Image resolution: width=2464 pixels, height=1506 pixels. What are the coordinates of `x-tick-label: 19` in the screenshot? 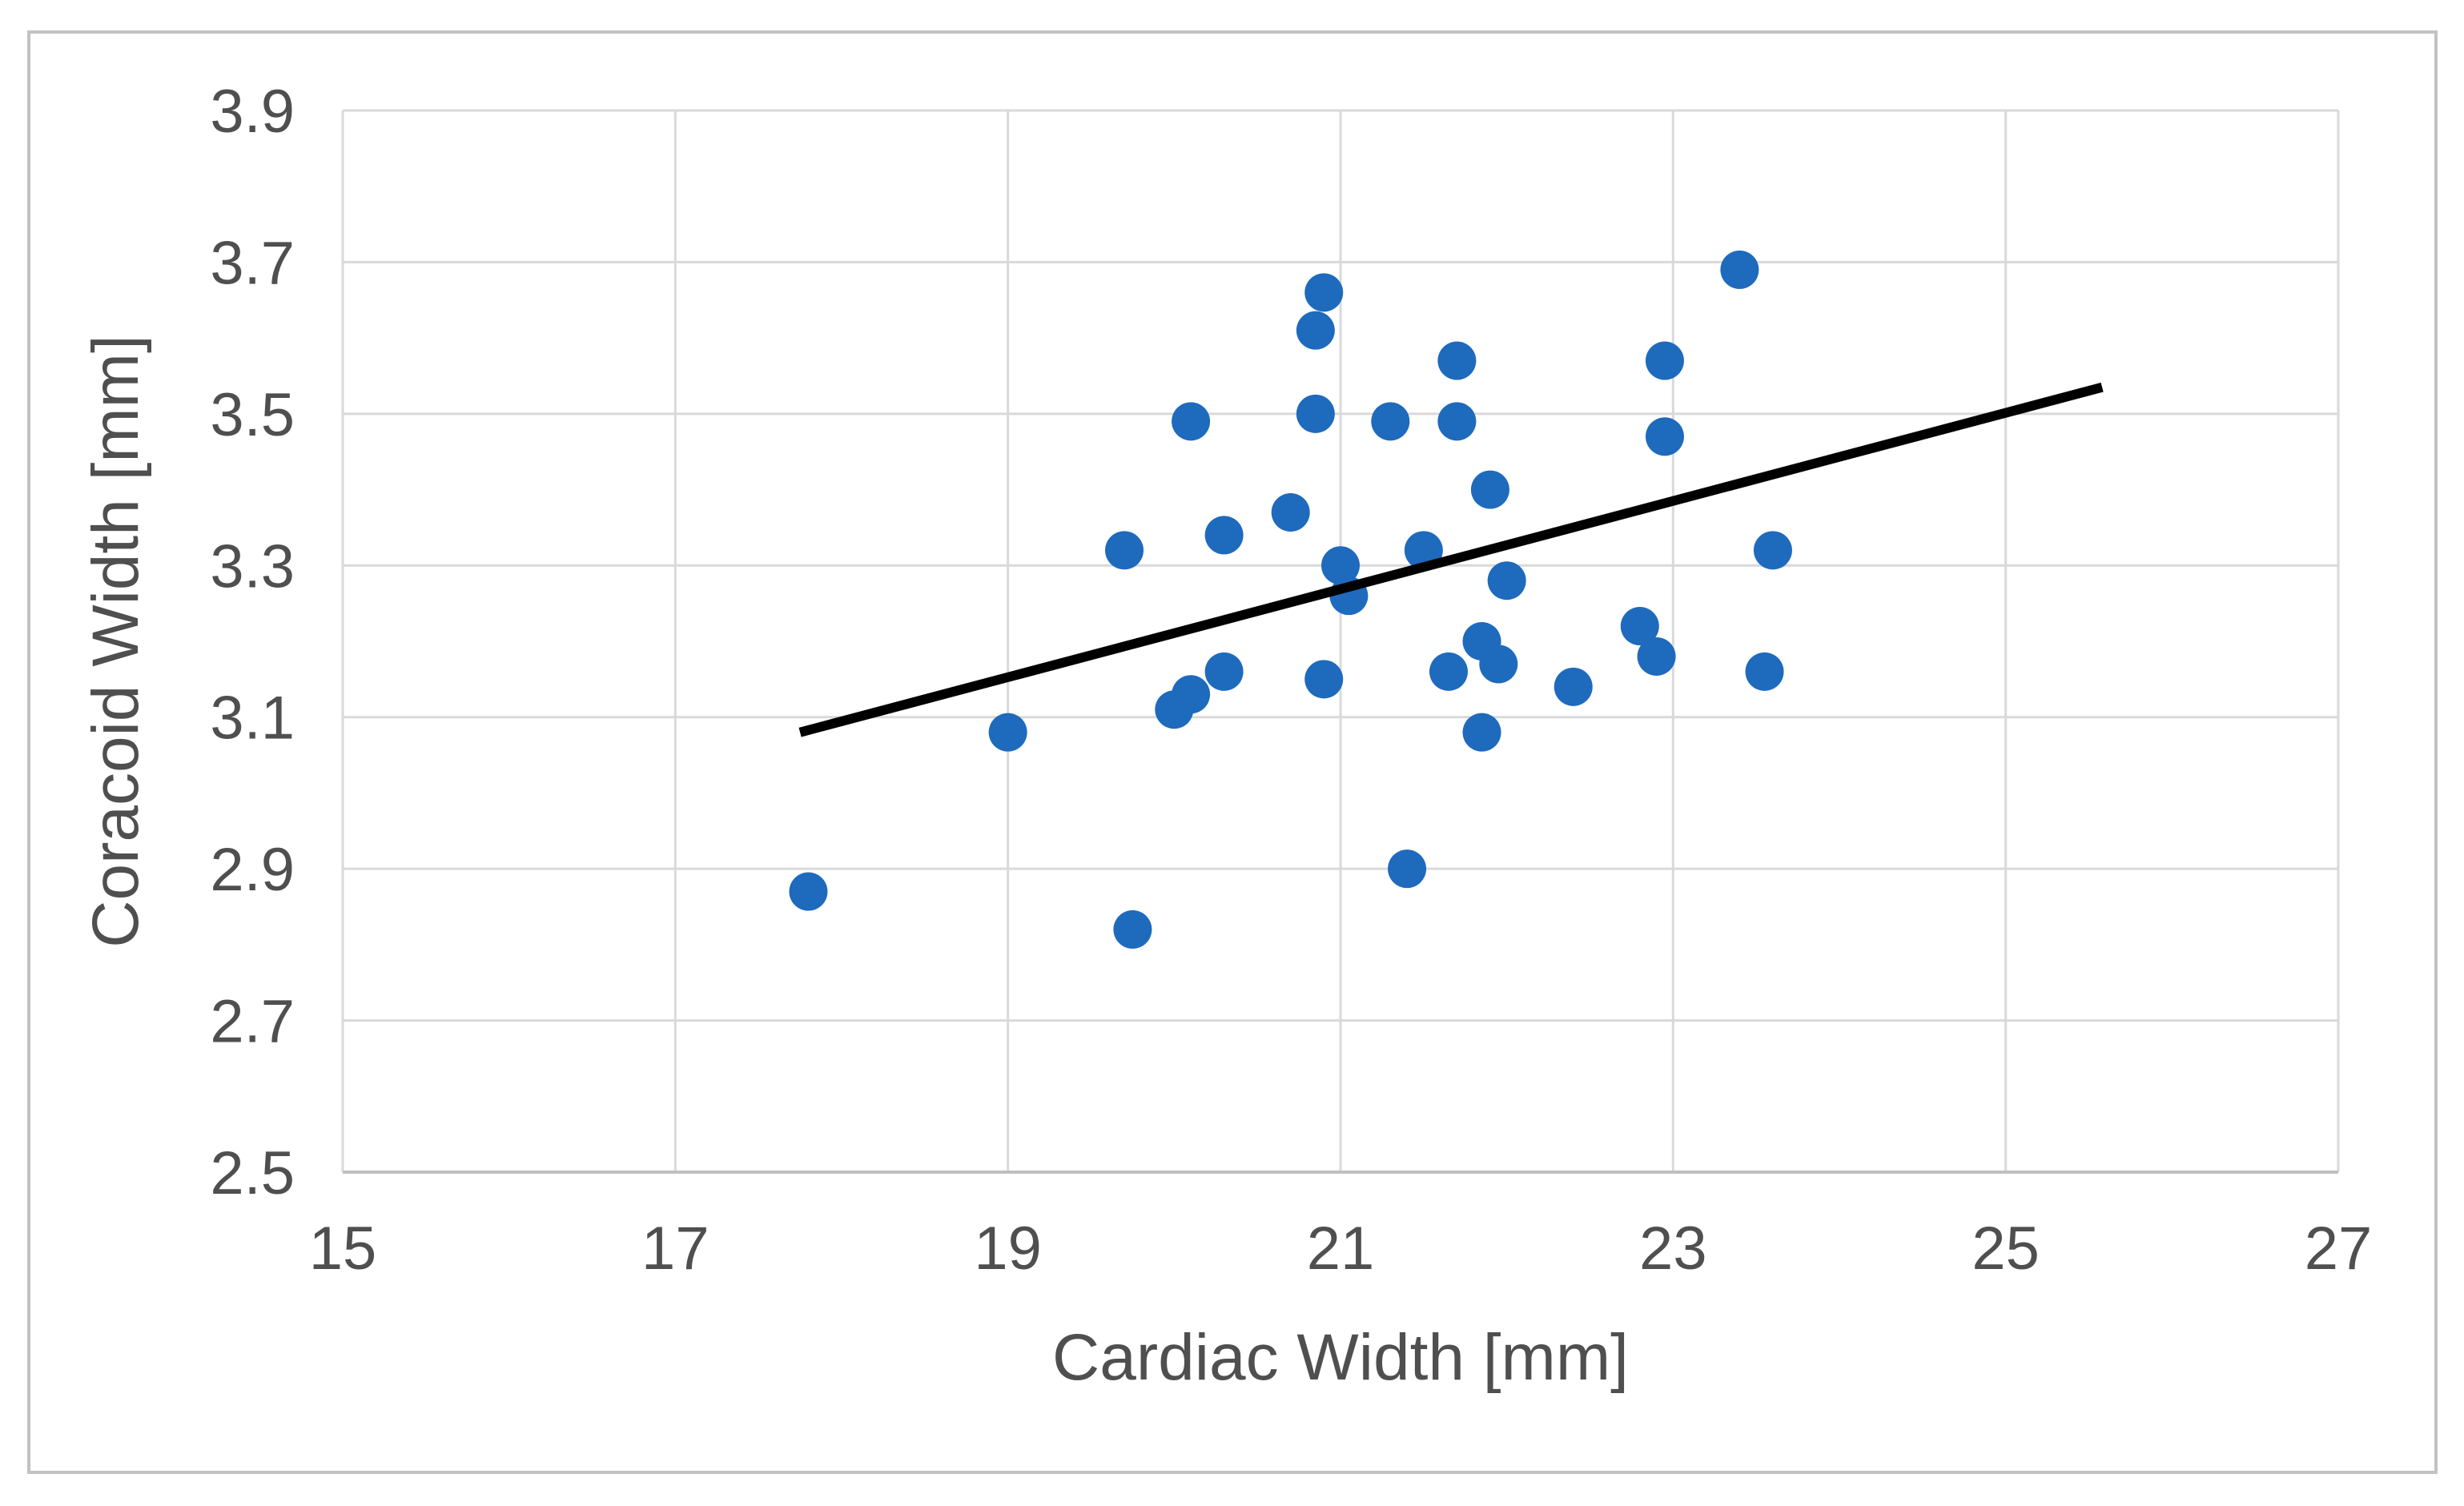 It's located at (1008, 1249).